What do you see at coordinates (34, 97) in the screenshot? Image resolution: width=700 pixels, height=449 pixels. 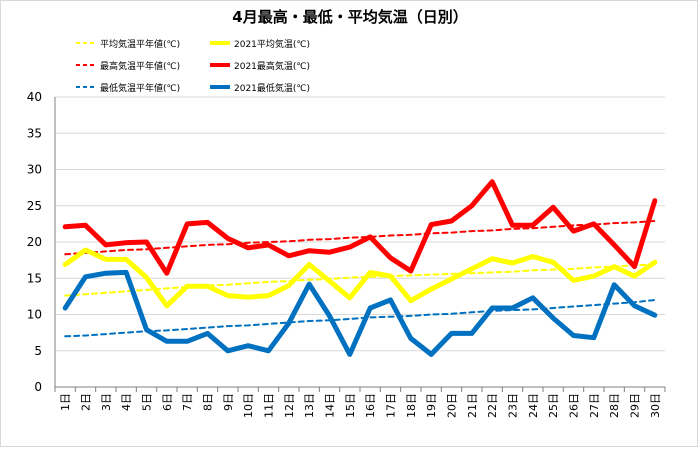 I see `y-tick-label: 40` at bounding box center [34, 97].